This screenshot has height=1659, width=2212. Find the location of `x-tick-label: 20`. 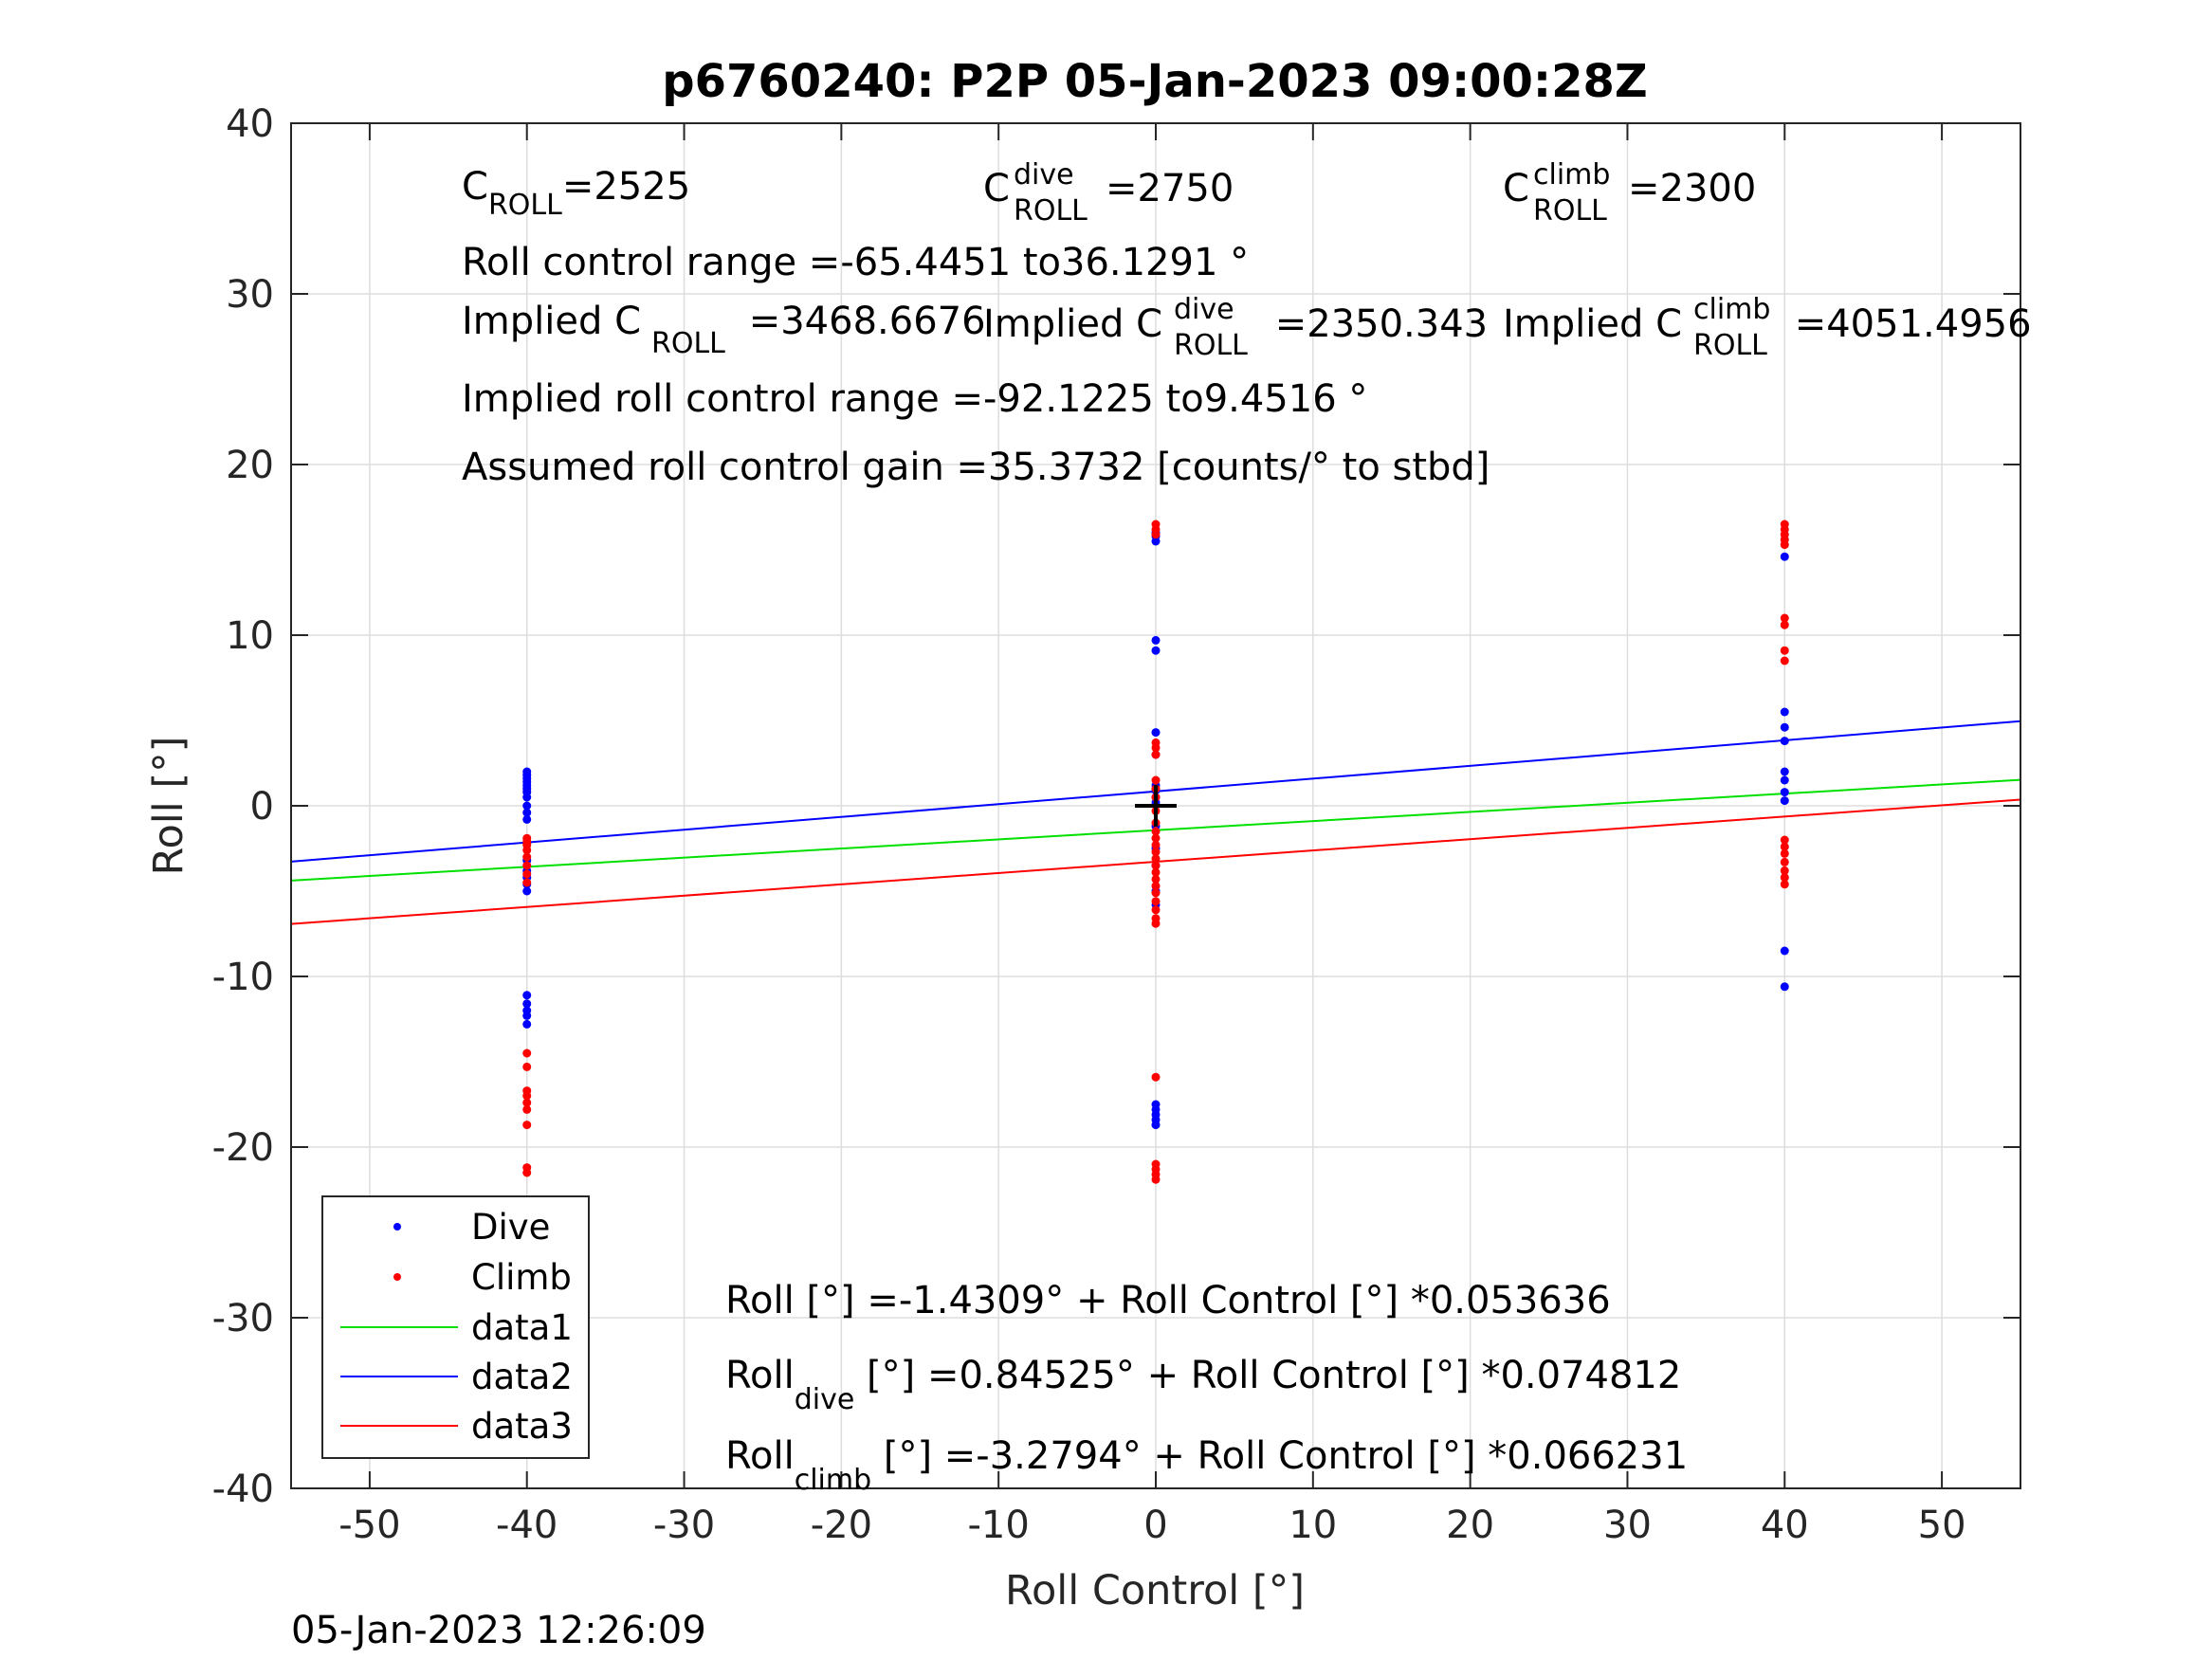

x-tick-label: 20 is located at coordinates (1470, 1525).